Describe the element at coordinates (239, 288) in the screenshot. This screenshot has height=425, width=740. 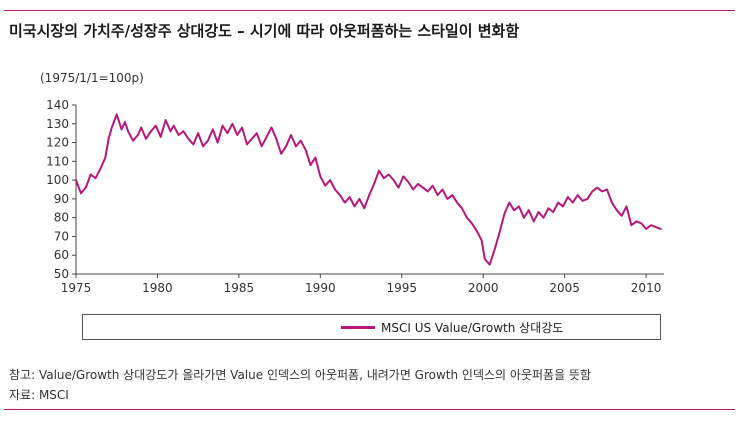
I see `x-tick-label: 1985` at that location.